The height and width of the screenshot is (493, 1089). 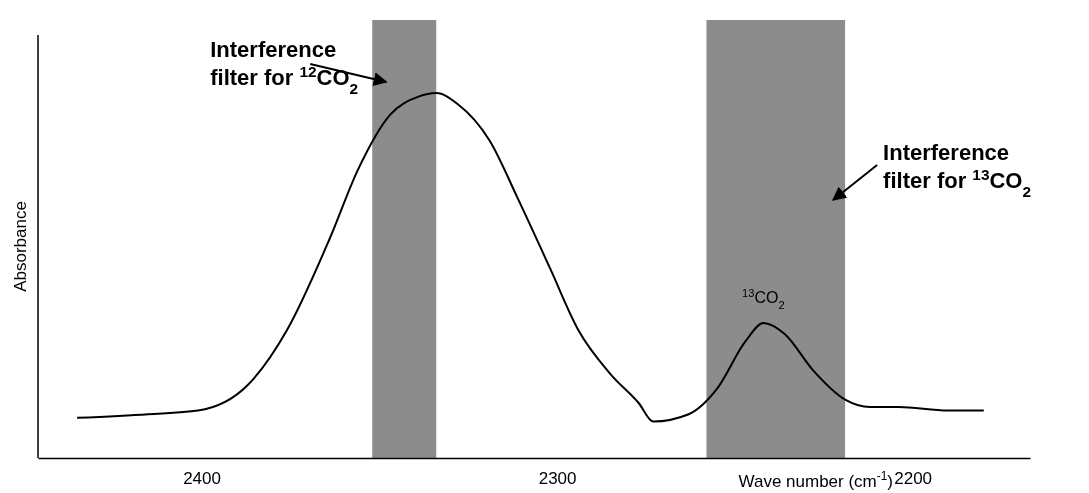 I want to click on x-axis-title: Wave number (cm$^{-1}$), so click(x=815, y=480).